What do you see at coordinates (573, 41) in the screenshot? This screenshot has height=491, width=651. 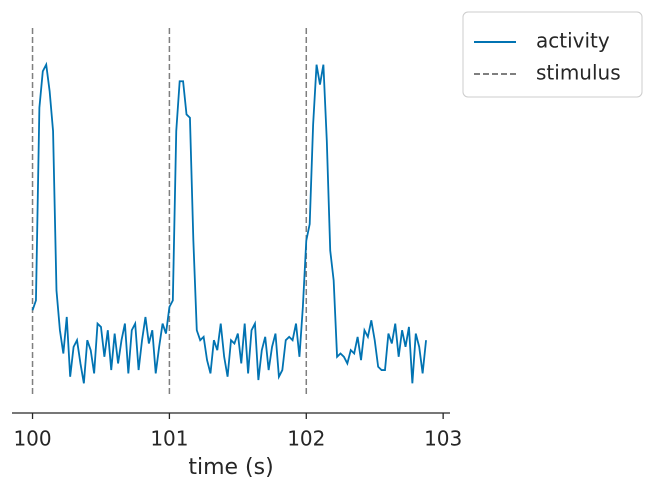 I see `legend-label: activity` at bounding box center [573, 41].